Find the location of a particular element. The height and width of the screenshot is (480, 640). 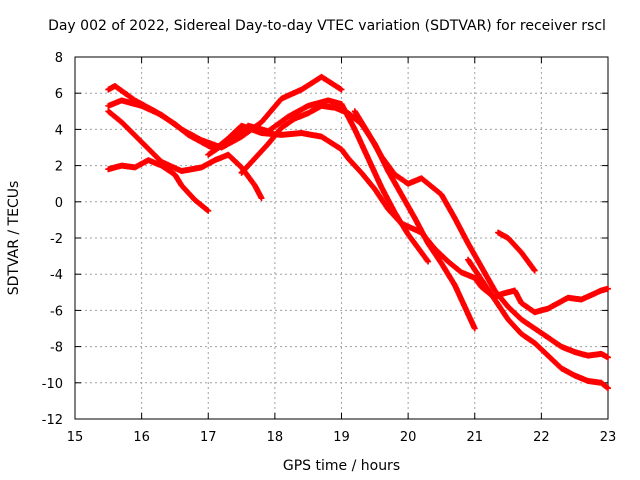

series-track-h is located at coordinates (538, 324).